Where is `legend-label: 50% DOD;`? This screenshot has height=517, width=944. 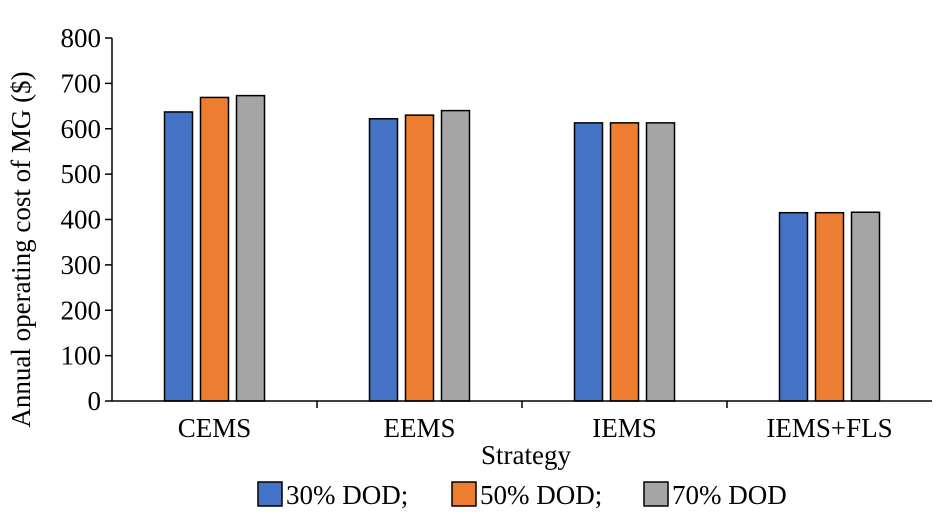 legend-label: 50% DOD; is located at coordinates (541, 495).